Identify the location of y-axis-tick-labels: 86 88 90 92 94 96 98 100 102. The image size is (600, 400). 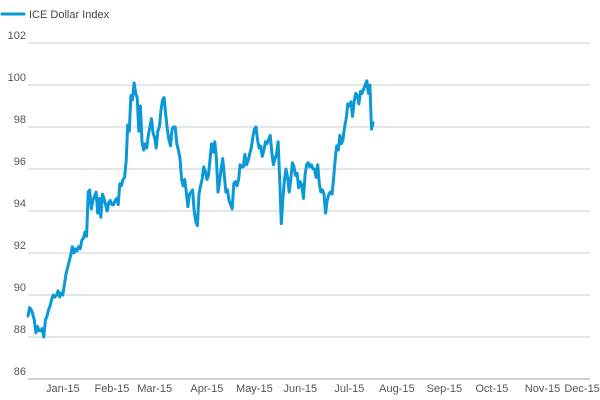
(17, 204).